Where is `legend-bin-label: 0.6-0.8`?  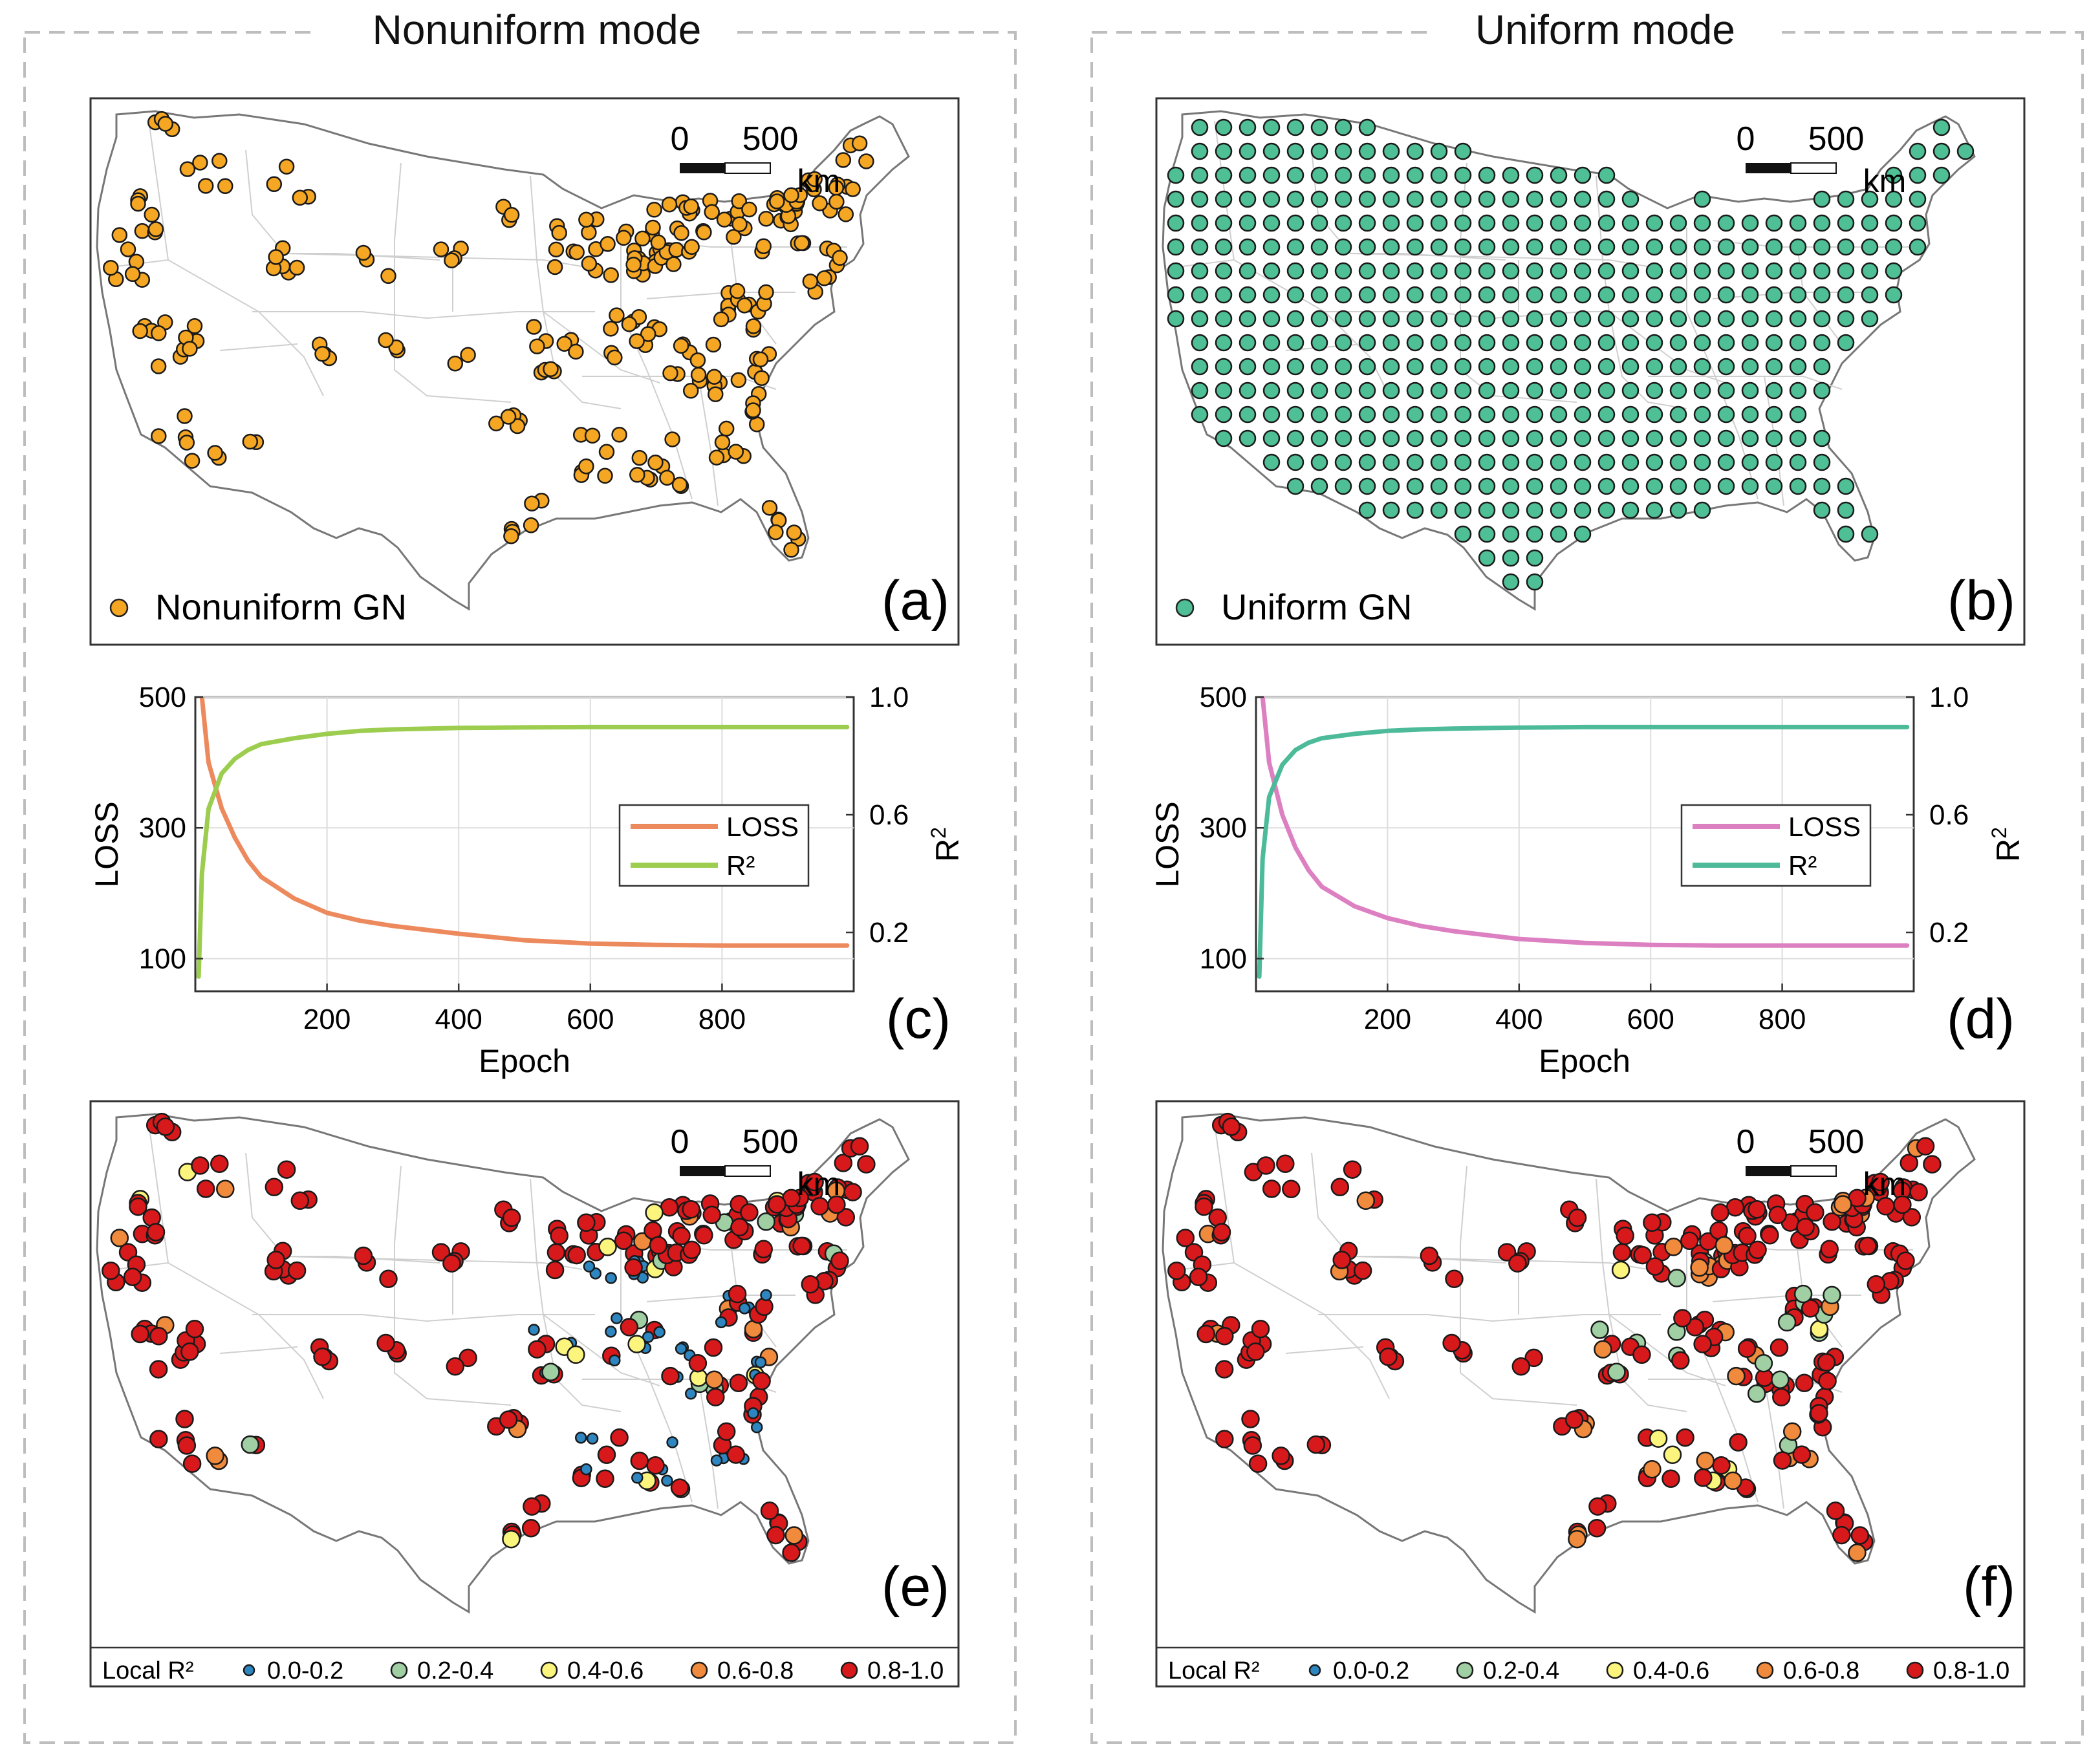 legend-bin-label: 0.6-0.8 is located at coordinates (755, 1671).